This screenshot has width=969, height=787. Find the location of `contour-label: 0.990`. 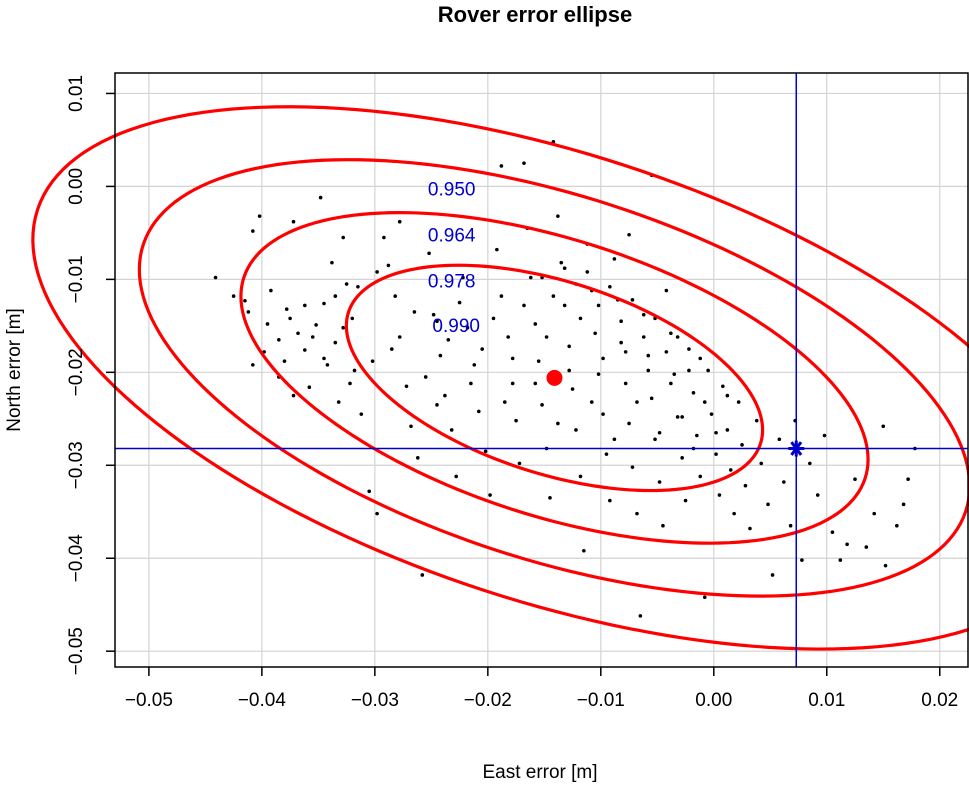

contour-label: 0.990 is located at coordinates (456, 326).